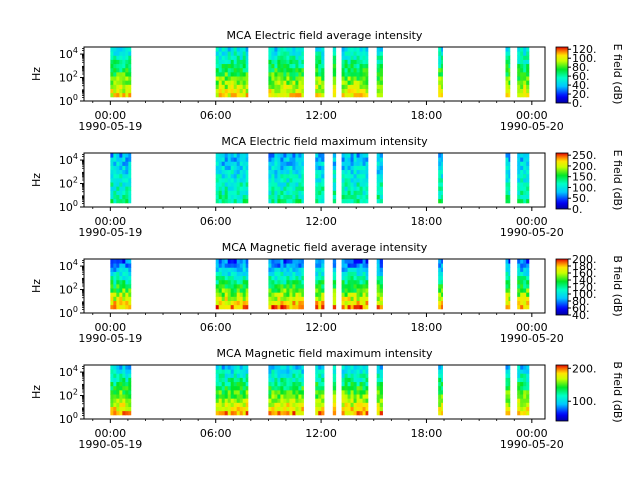 The image size is (640, 480). Describe the element at coordinates (577, 103) in the screenshot. I see `colorbar-tick-label: 0.` at that location.